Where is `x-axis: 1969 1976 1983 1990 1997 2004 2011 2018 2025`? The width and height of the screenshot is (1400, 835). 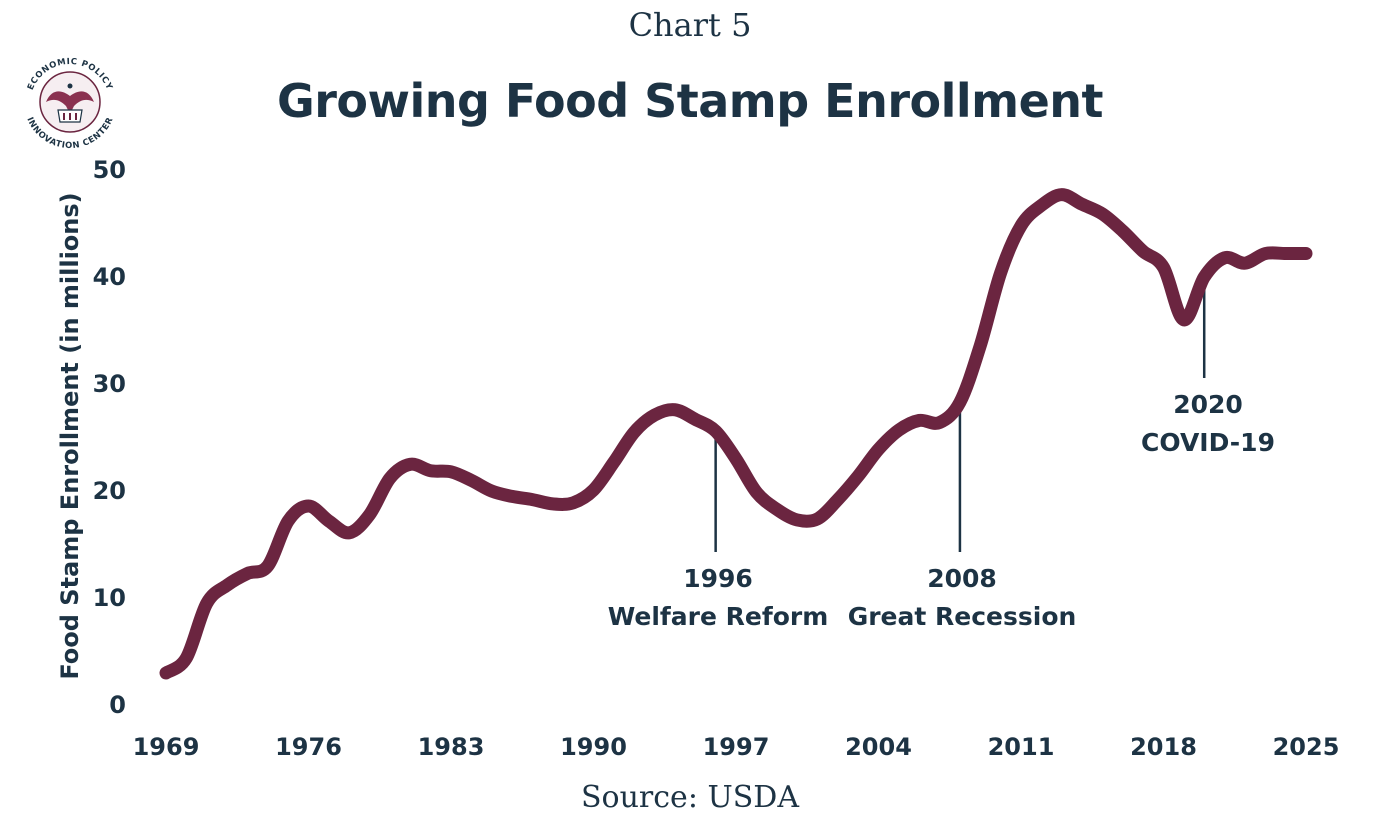 x-axis: 1969 1976 1983 1990 1997 2004 2011 2018 2025 is located at coordinates (736, 747).